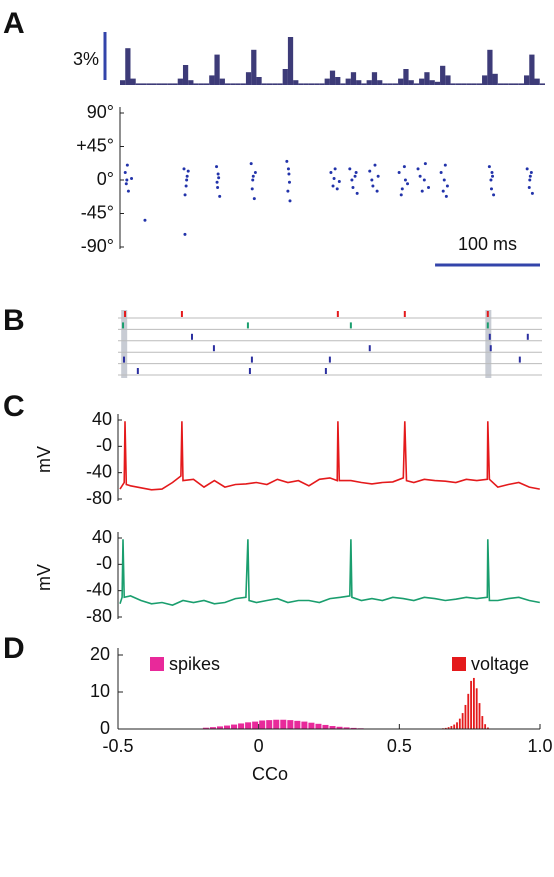  What do you see at coordinates (270, 774) in the screenshot?
I see `x-axis-label: CCo` at bounding box center [270, 774].